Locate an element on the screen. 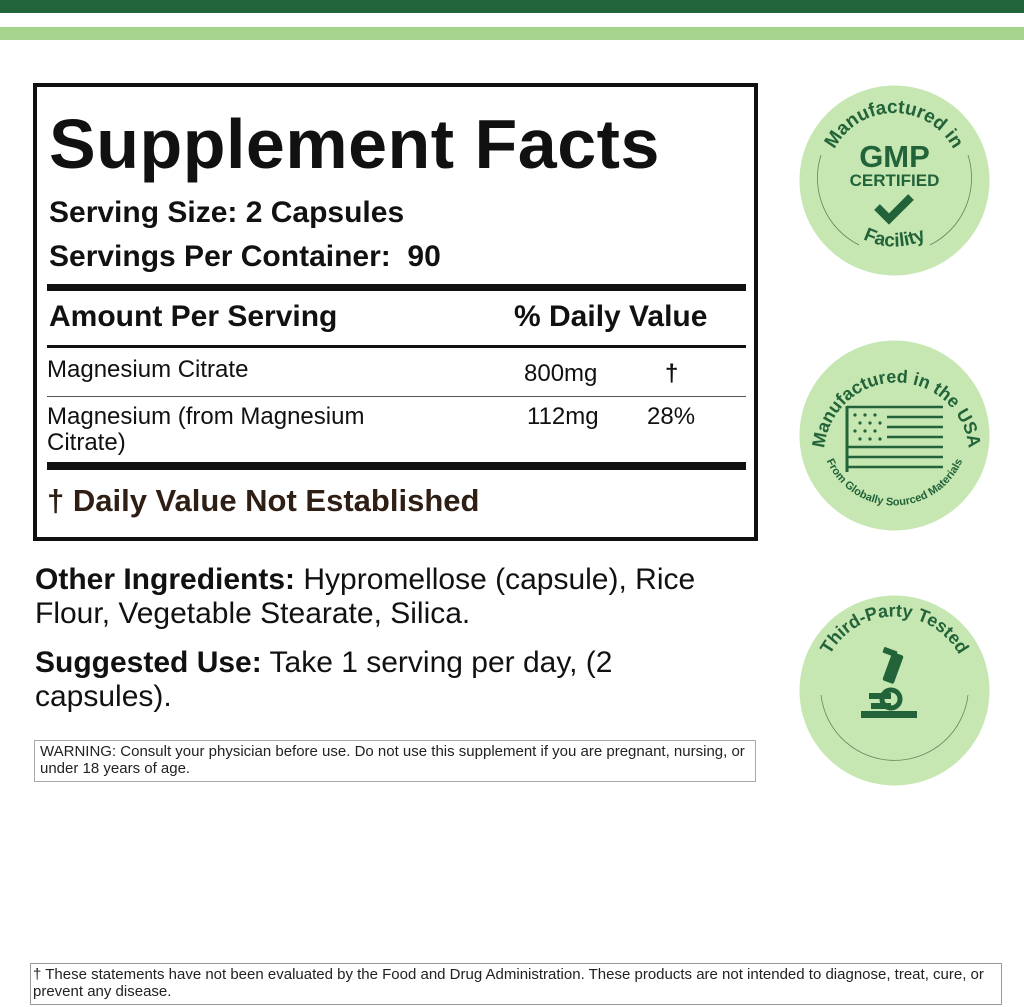 The height and width of the screenshot is (1007, 1024). third-party-tested-badge: Third-Party Tested is located at coordinates (894, 690).